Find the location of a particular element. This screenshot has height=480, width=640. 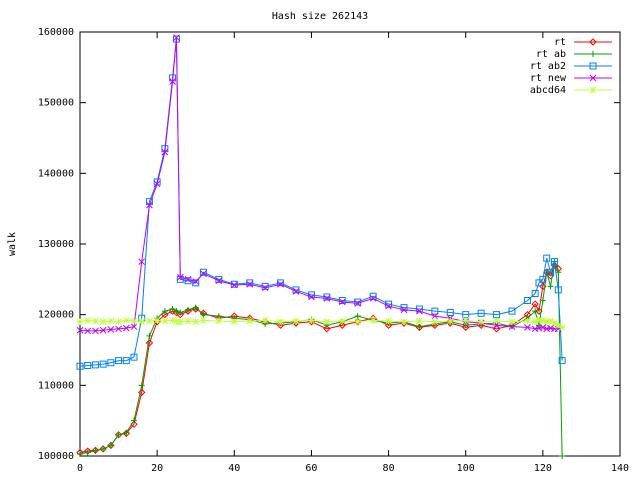

x-tick-label: 40 is located at coordinates (234, 468).